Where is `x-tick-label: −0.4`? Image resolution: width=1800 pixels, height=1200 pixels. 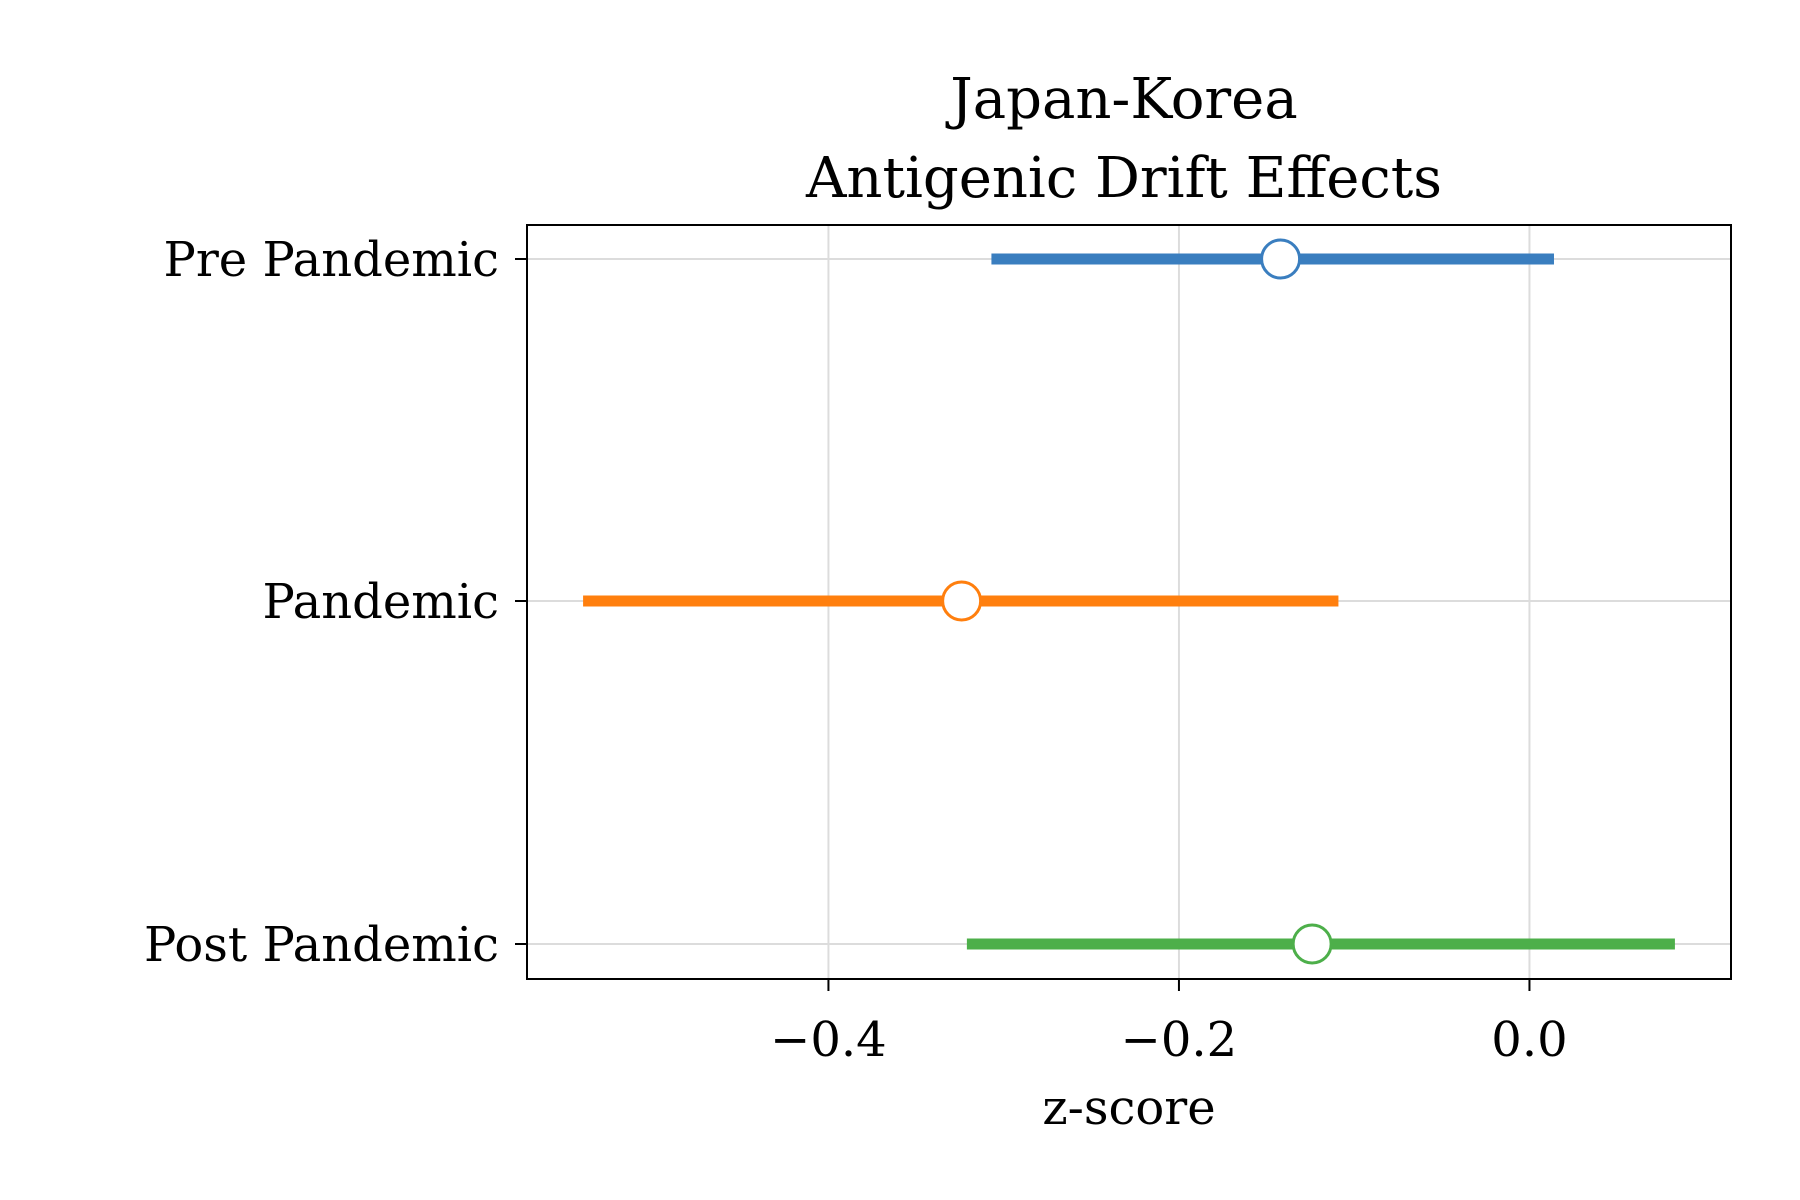 x-tick-label: −0.4 is located at coordinates (828, 1040).